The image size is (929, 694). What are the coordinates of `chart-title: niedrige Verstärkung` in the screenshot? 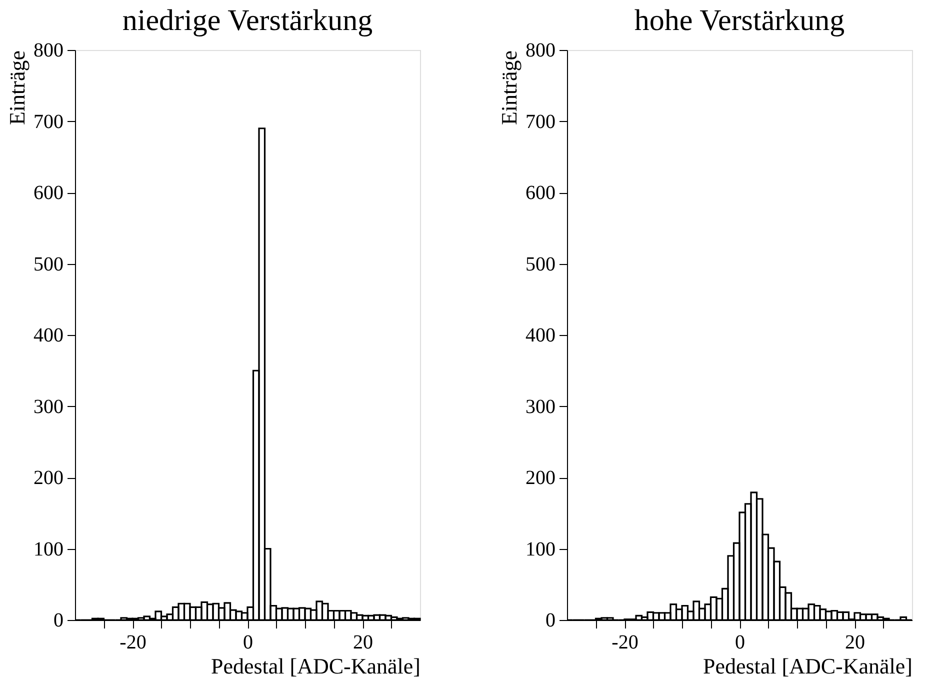 It's located at (247, 20).